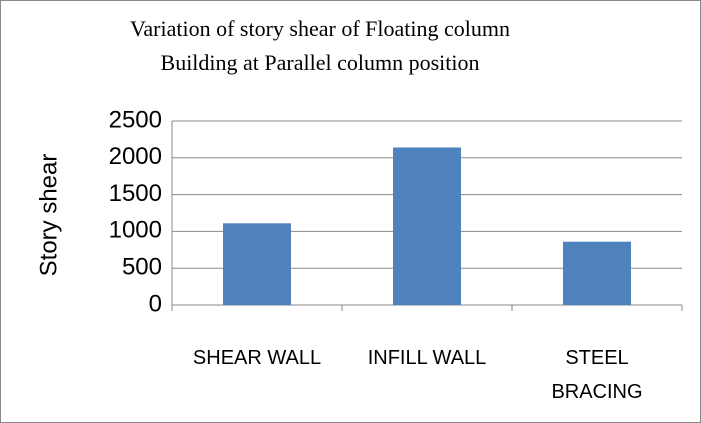 This screenshot has width=701, height=423. Describe the element at coordinates (135, 156) in the screenshot. I see `y-tick-label: 2000` at that location.